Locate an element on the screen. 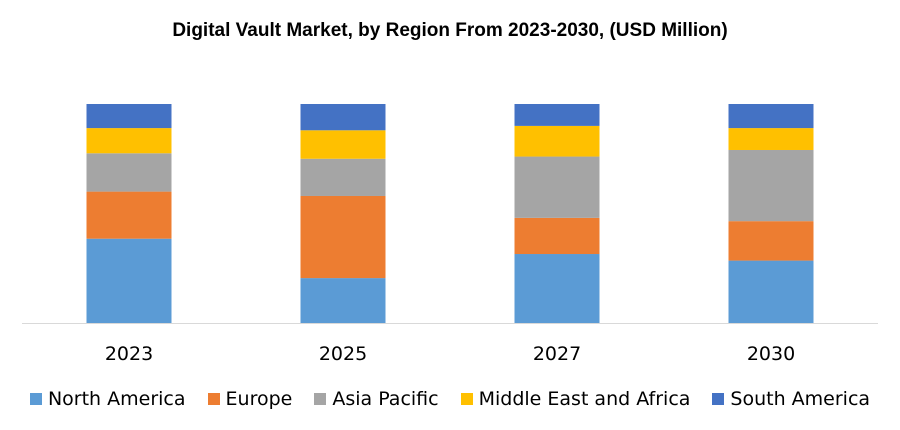  bar-segment-2027-europe is located at coordinates (557, 236).